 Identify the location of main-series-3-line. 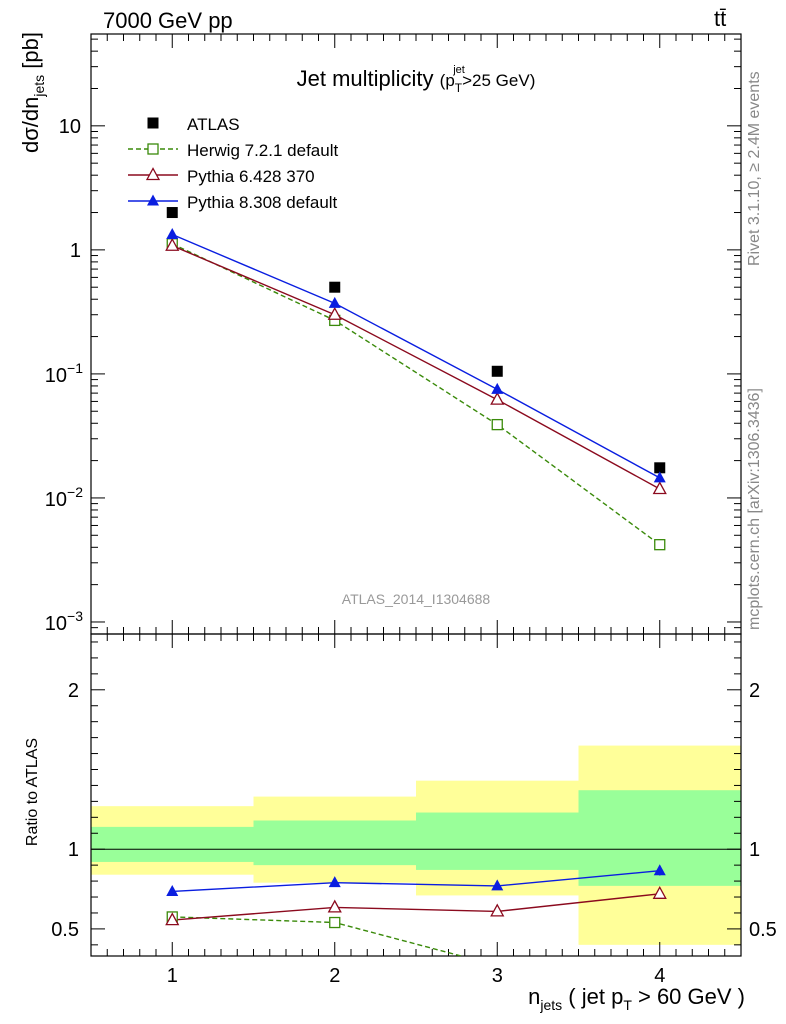
(416, 367).